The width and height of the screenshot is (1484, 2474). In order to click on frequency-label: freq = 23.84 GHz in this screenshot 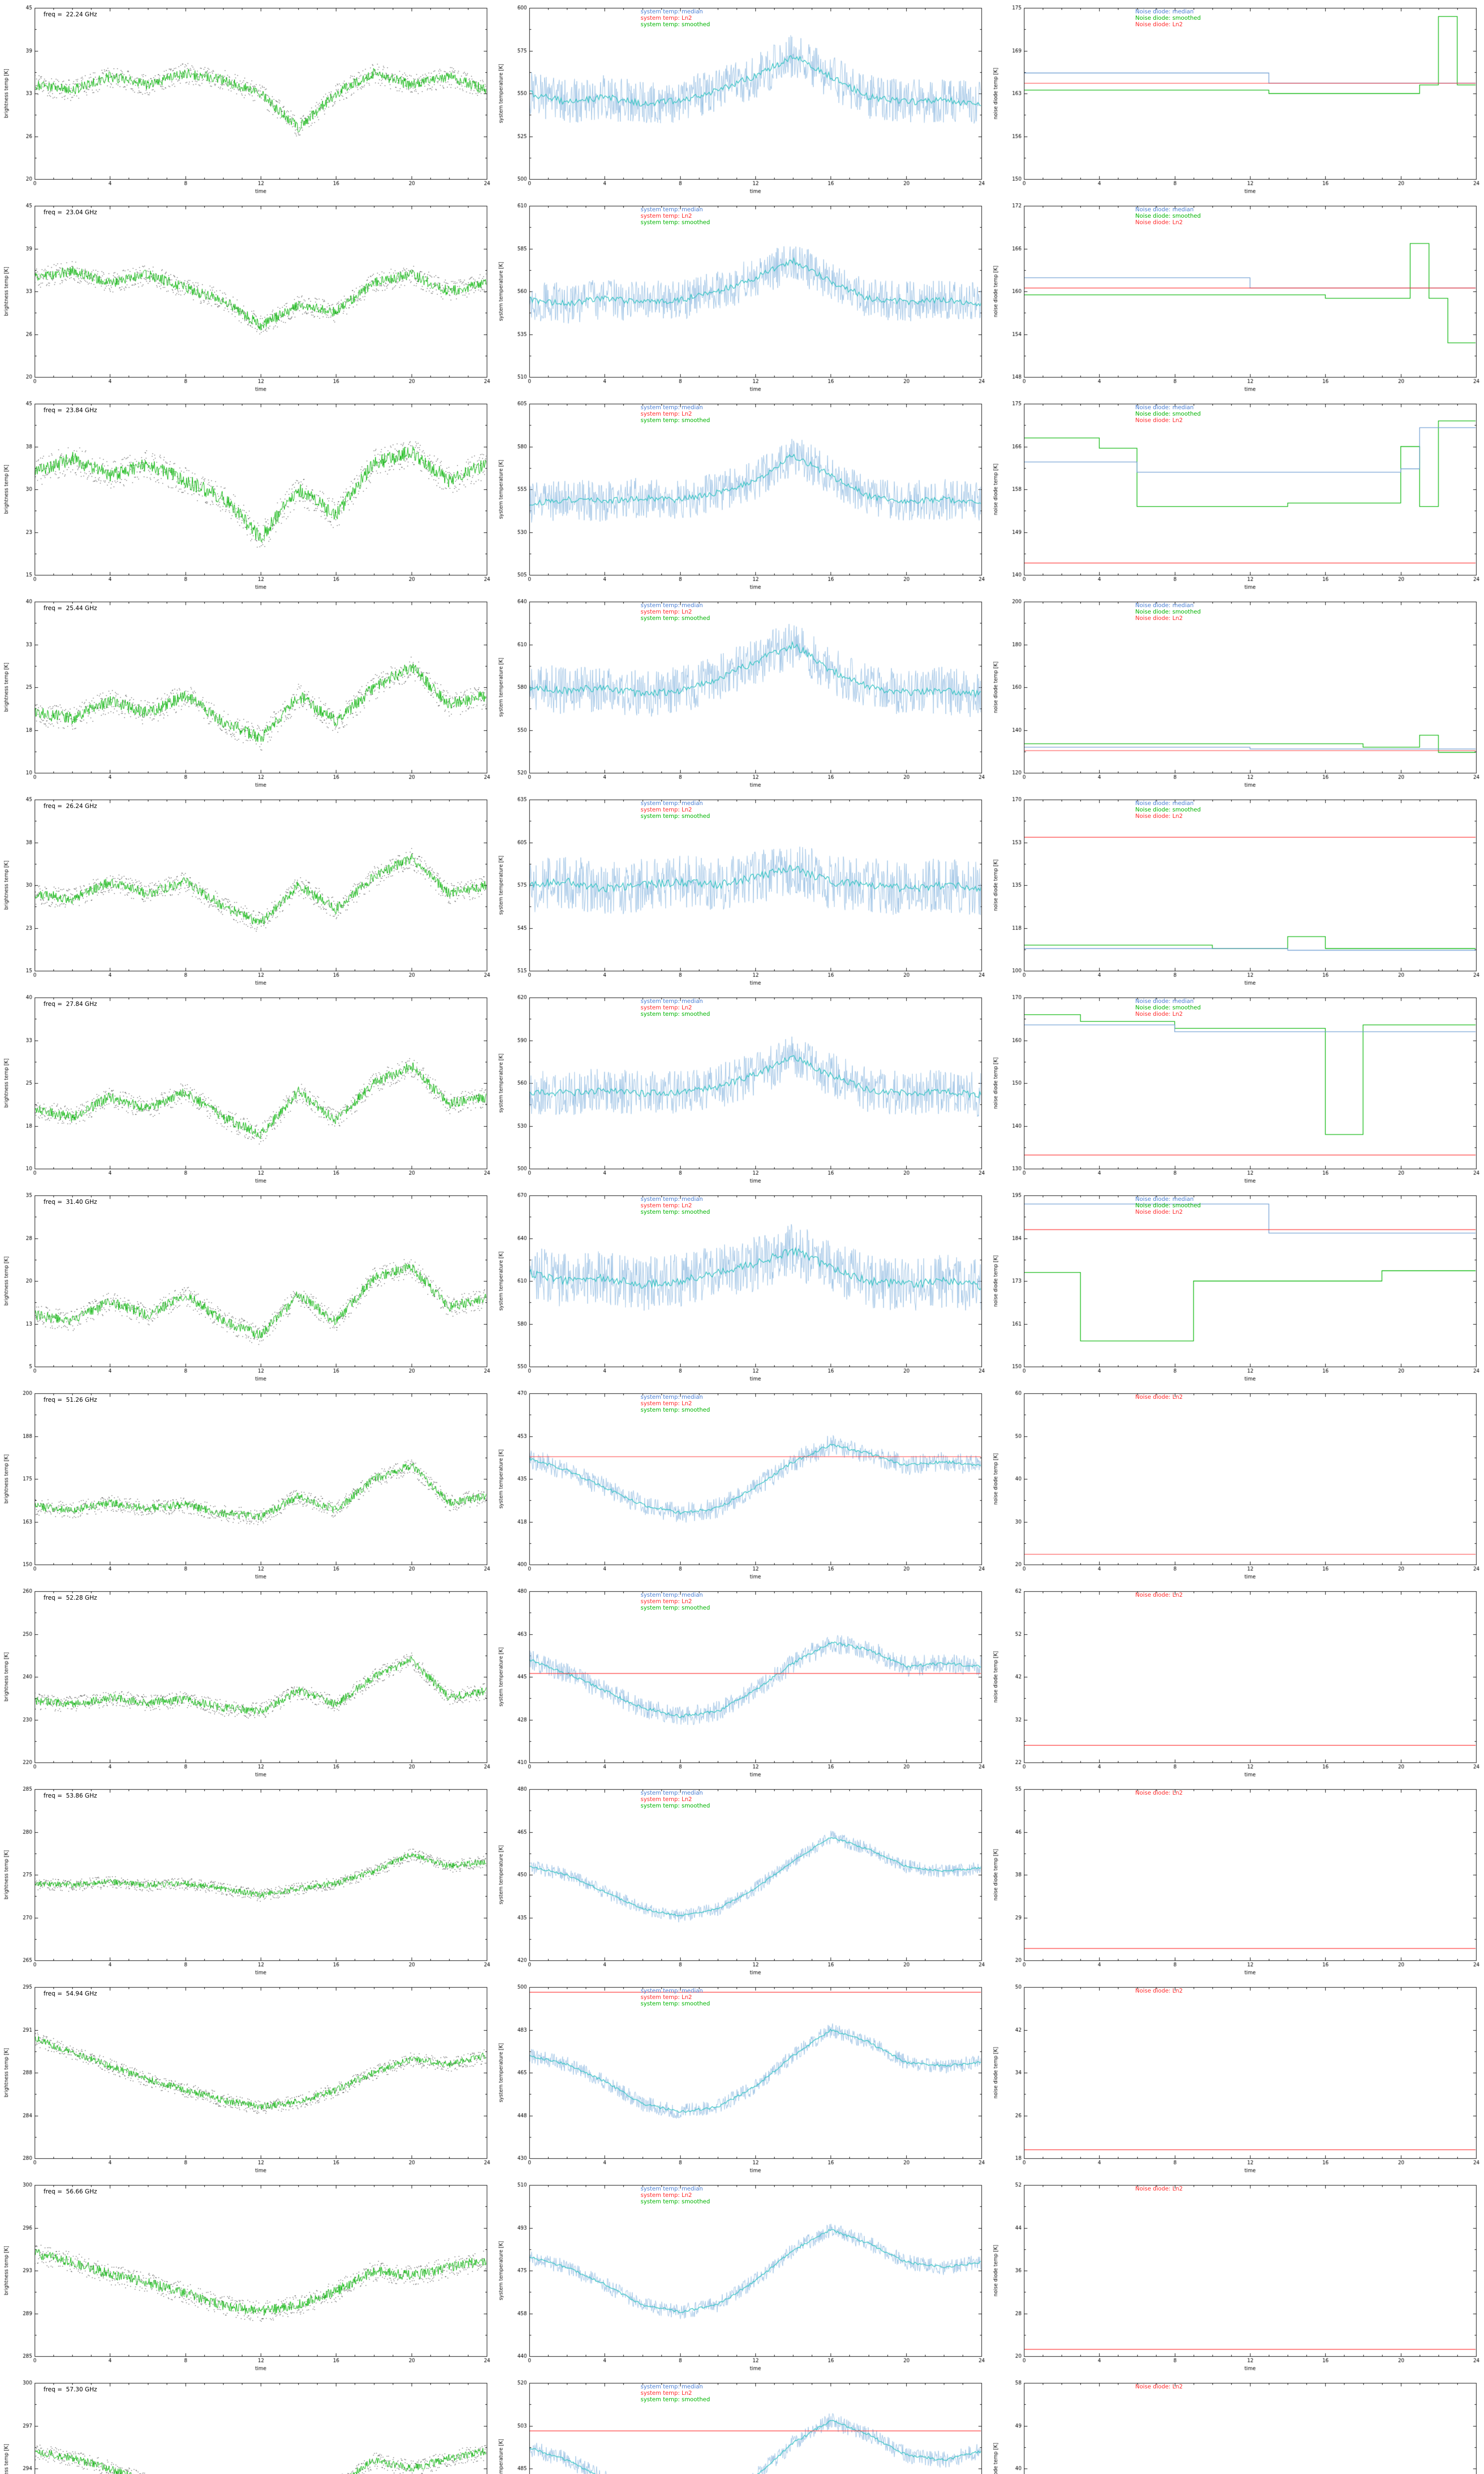, I will do `click(70, 411)`.